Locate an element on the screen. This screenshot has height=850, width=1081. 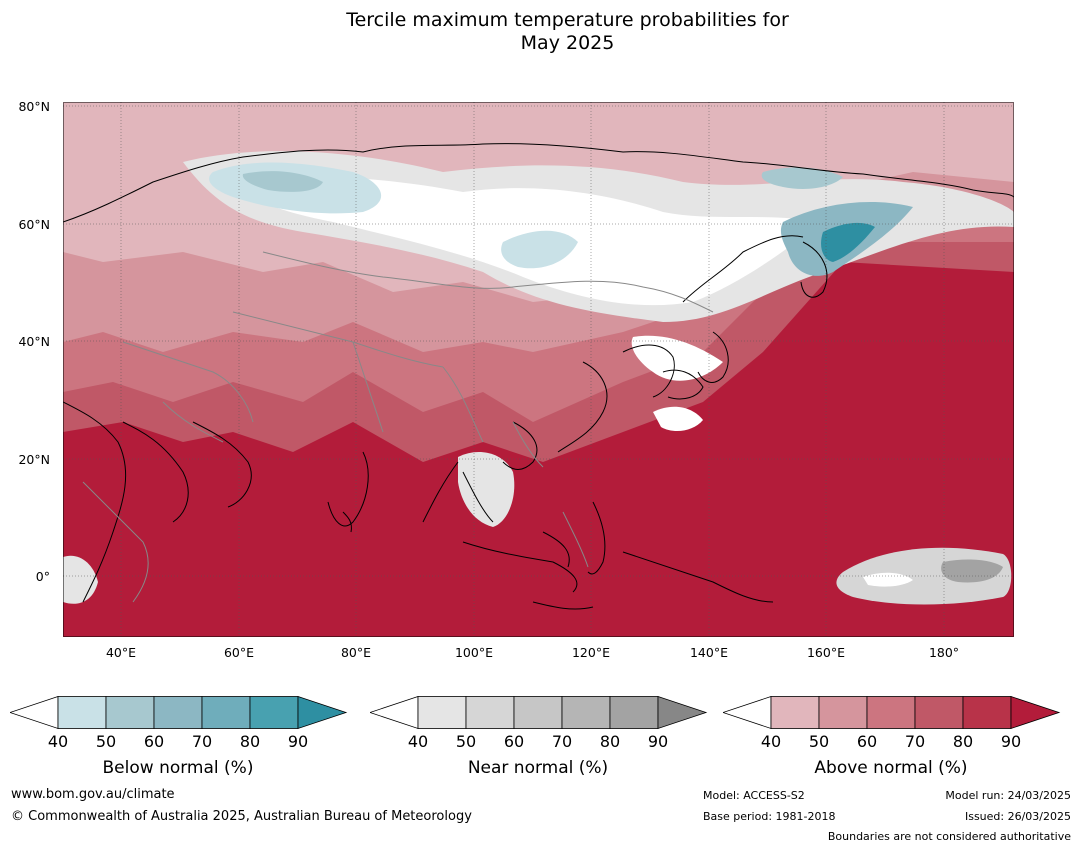
lon-label-60e: 60°E is located at coordinates (239, 652).